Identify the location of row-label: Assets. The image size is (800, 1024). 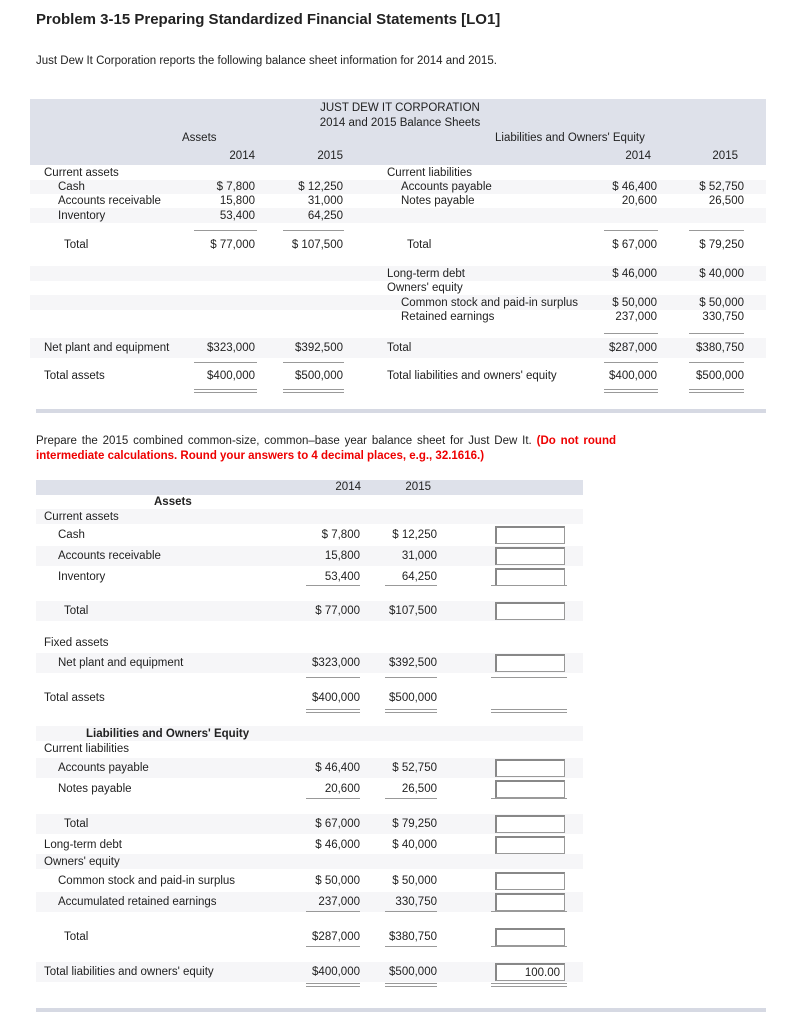
(173, 501).